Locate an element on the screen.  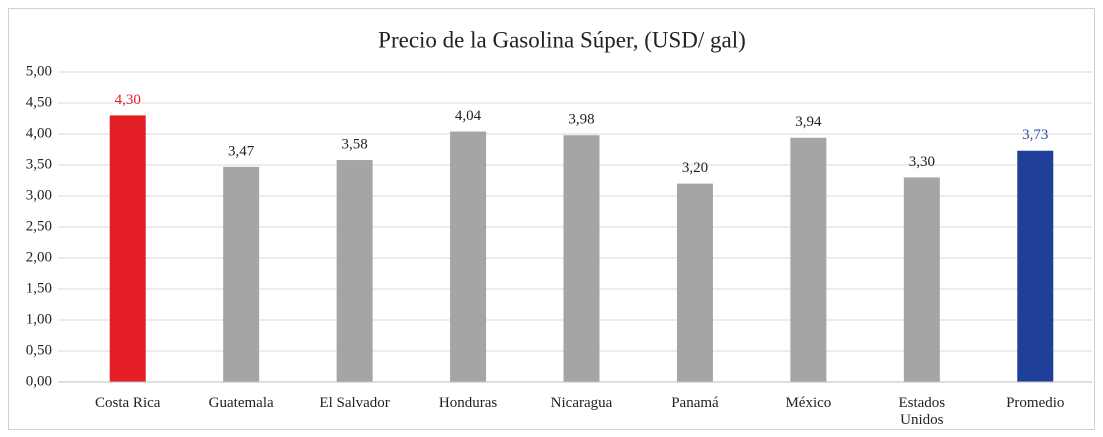
x-tick-label: El Salvador is located at coordinates (354, 403).